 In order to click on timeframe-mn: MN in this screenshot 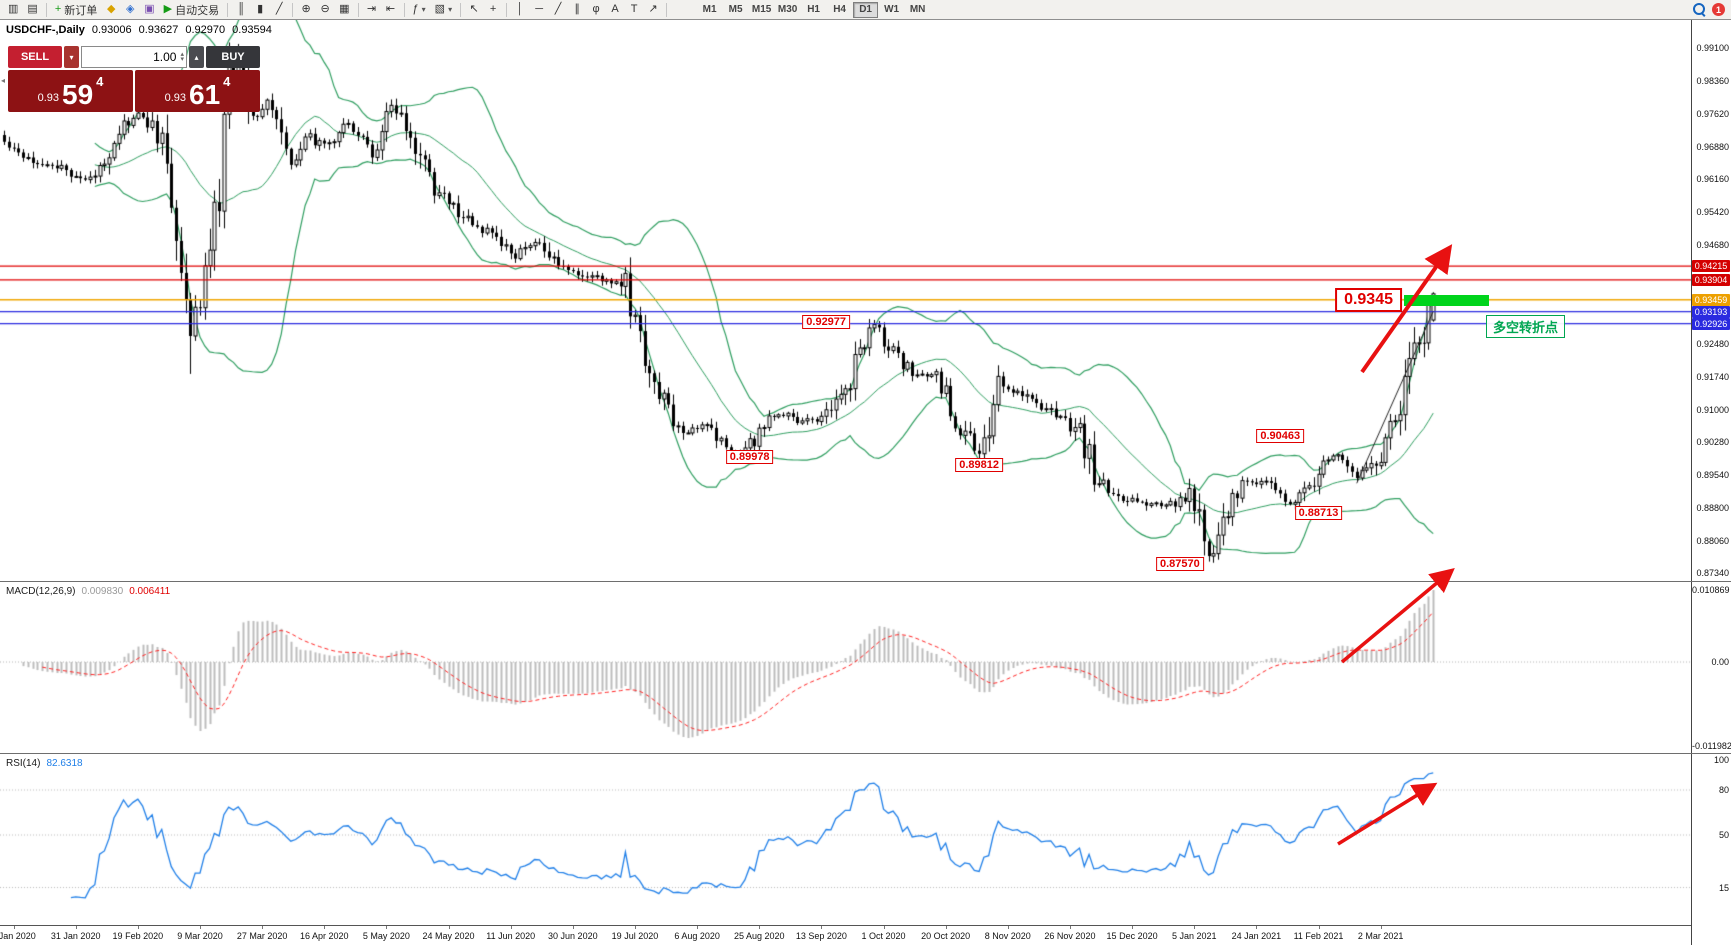, I will do `click(917, 9)`.